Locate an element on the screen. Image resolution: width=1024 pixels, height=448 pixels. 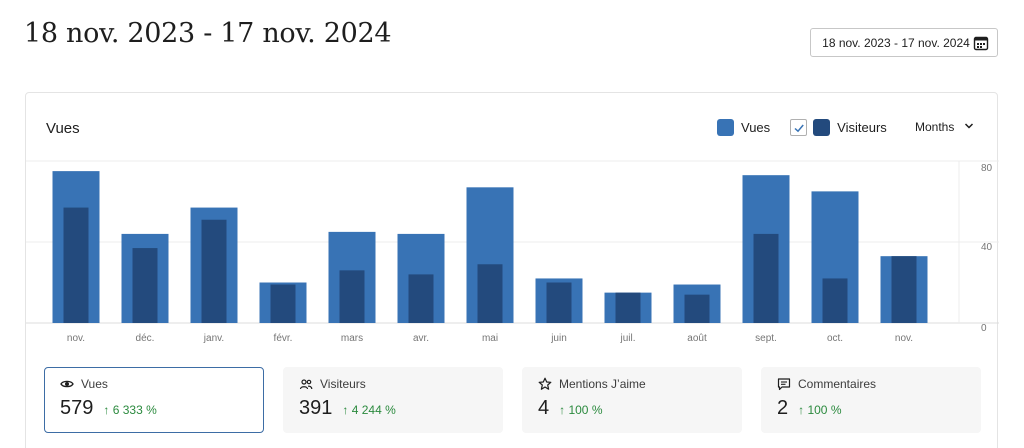
chart-legend: Vues Visiteurs is located at coordinates (802, 127).